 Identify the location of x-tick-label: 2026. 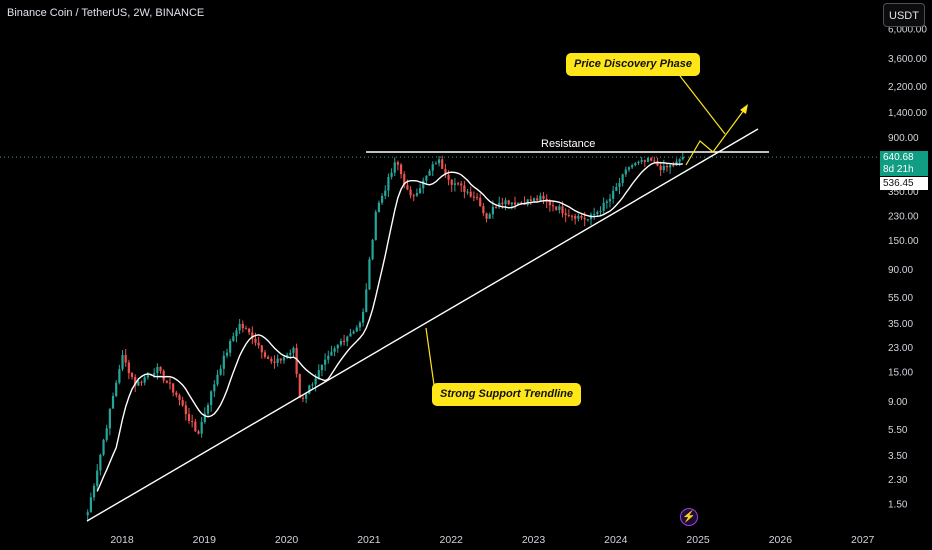
(781, 540).